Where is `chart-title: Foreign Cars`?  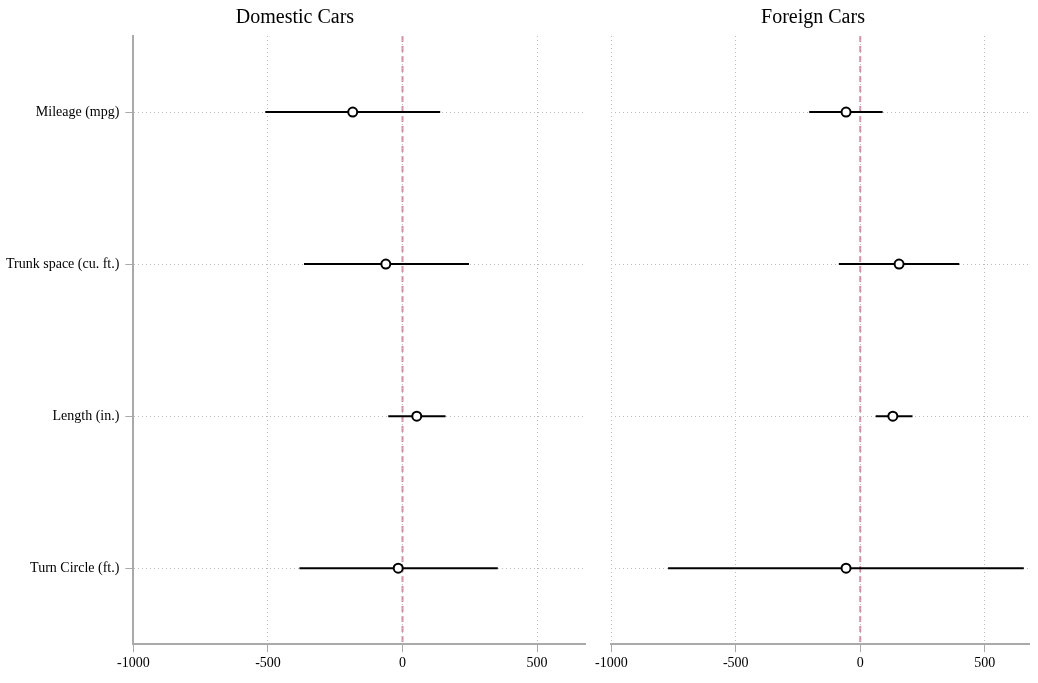
chart-title: Foreign Cars is located at coordinates (813, 17).